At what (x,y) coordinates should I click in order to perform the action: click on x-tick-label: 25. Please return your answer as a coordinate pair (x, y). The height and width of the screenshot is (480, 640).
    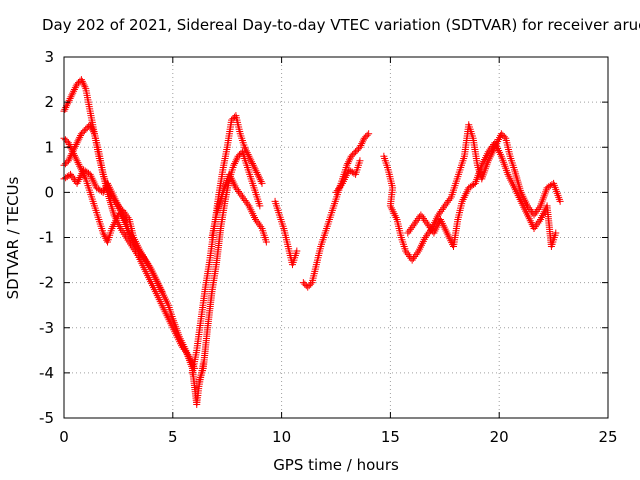
    Looking at the image, I should click on (607, 437).